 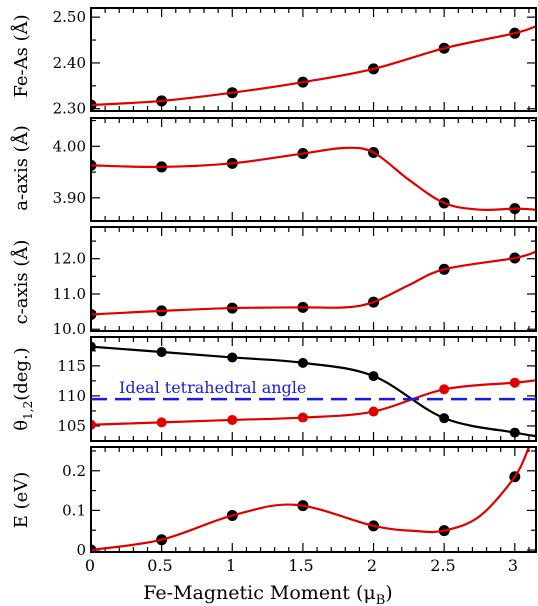 I want to click on y-tick-label: 0.2, so click(x=74, y=471).